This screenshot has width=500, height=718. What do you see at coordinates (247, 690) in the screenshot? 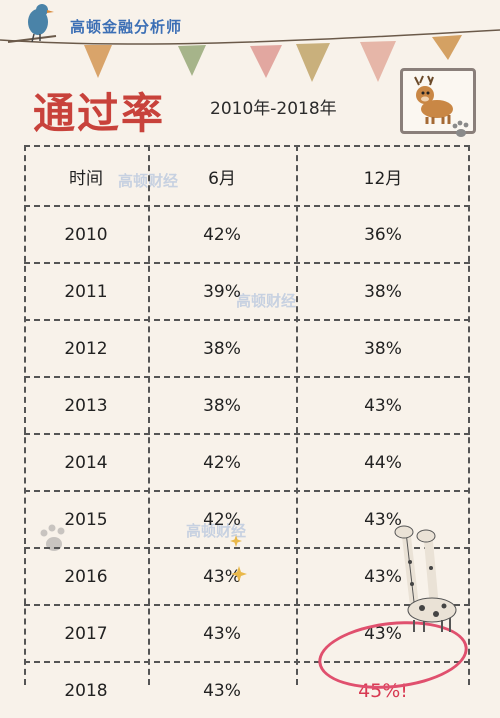
I see `table-row: 2018 43% 45%!` at bounding box center [247, 690].